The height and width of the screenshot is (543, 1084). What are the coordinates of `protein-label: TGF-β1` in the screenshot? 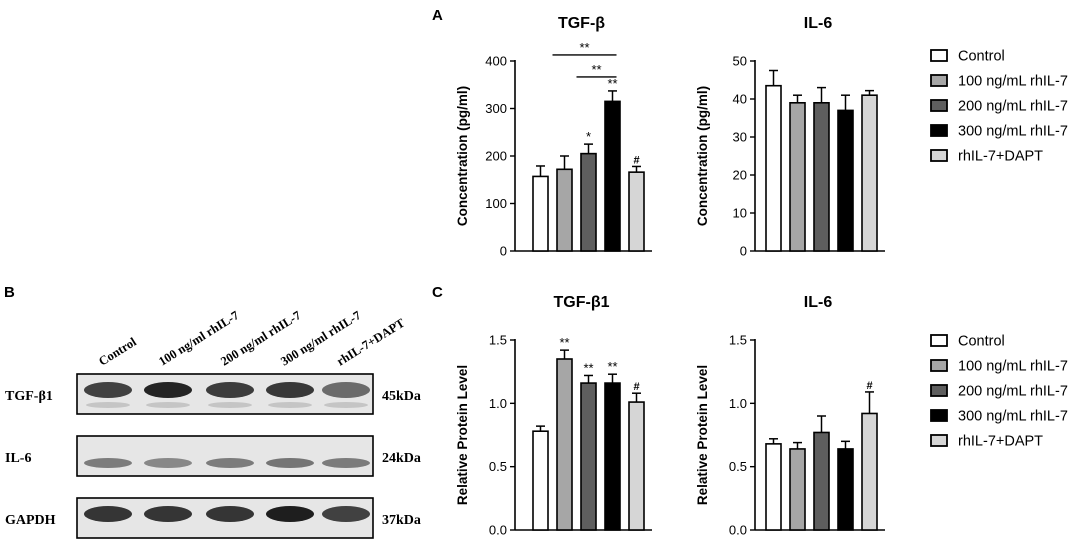 It's located at (29, 396).